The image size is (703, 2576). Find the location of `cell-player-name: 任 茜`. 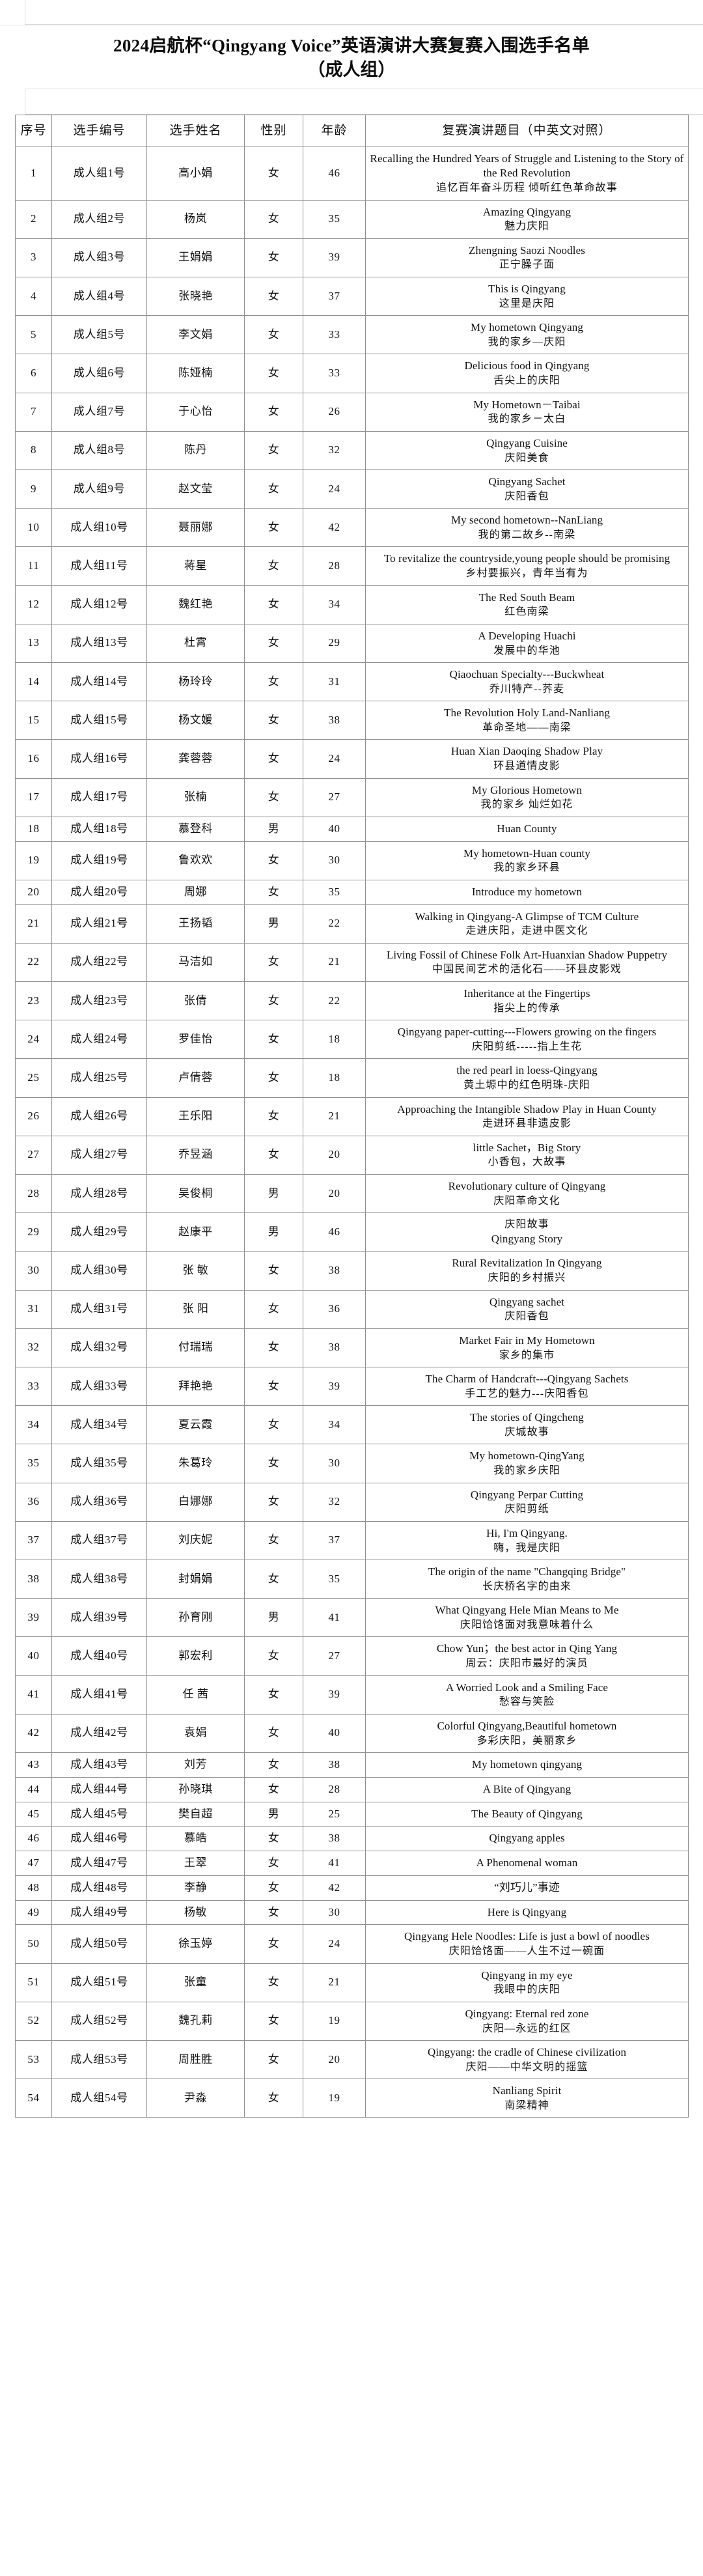

cell-player-name: 任 茜 is located at coordinates (195, 1695).